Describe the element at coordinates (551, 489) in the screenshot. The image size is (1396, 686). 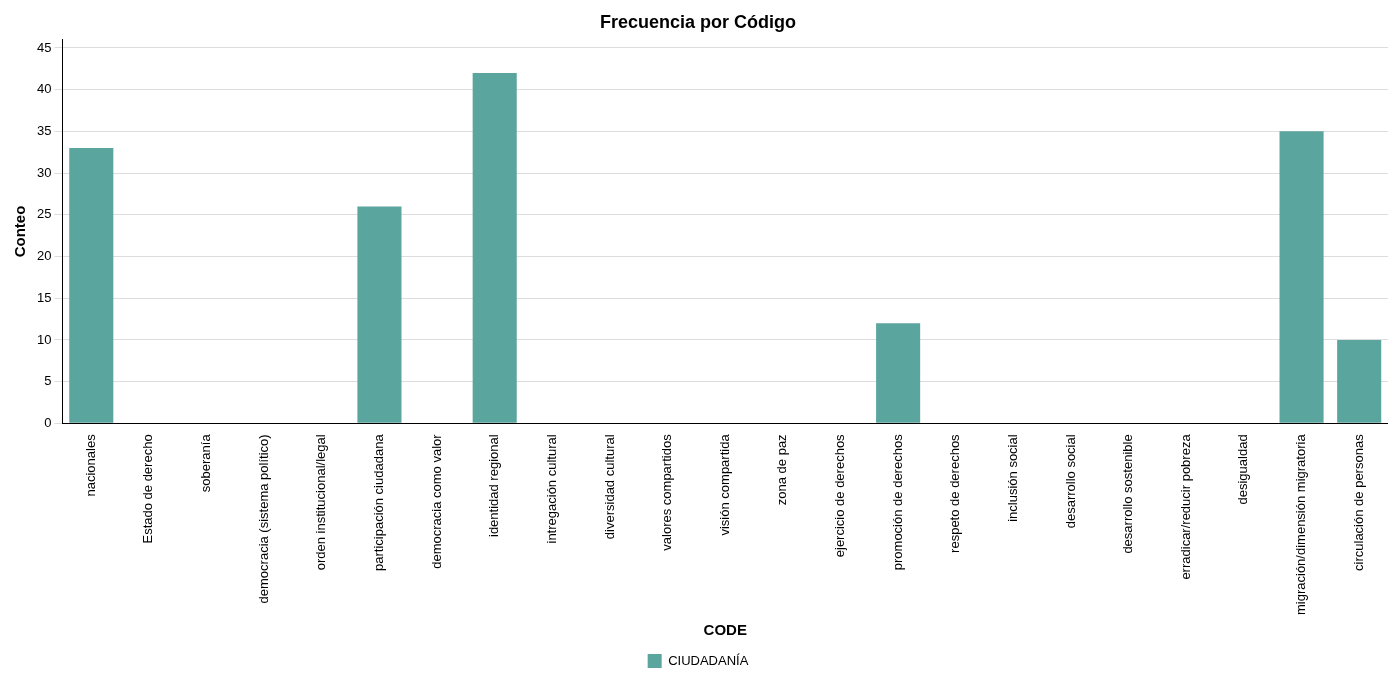
I see `x-tick-label: intregación cultural` at that location.